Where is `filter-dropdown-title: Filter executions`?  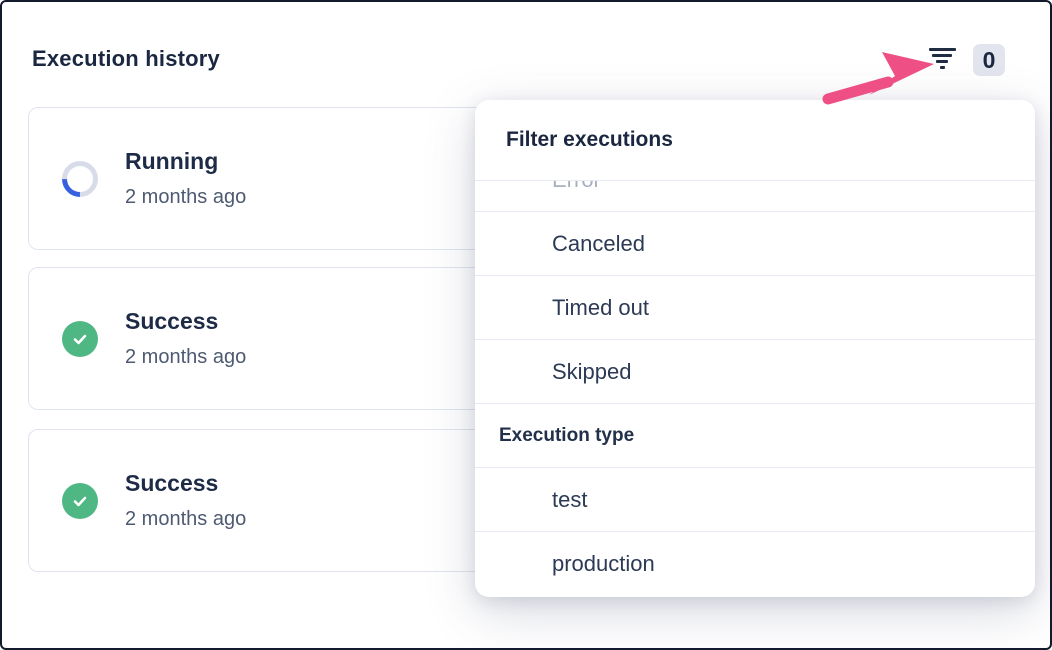
filter-dropdown-title: Filter executions is located at coordinates (755, 140).